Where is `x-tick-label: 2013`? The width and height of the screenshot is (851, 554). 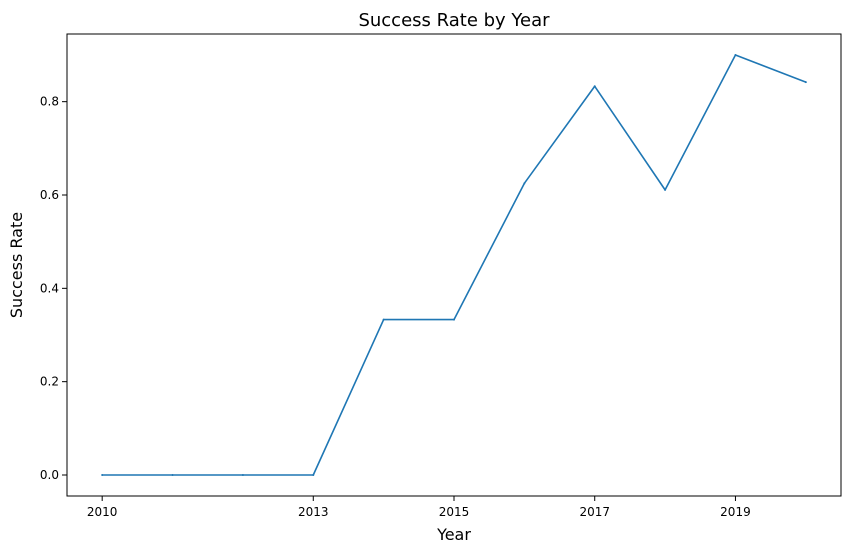 x-tick-label: 2013 is located at coordinates (313, 512).